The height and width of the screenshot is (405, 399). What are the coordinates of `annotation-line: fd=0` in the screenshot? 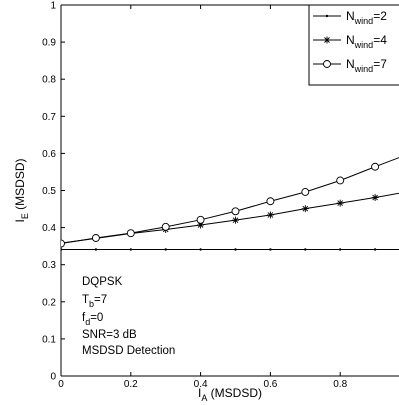 It's located at (92, 319).